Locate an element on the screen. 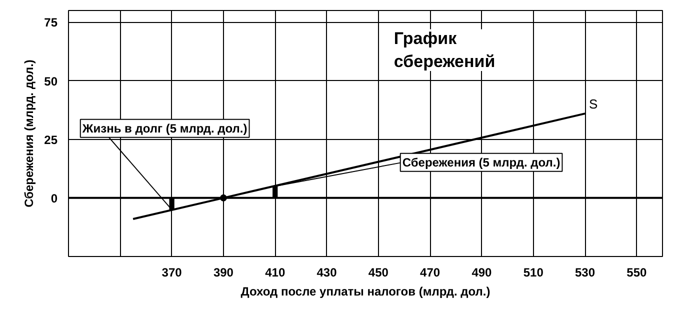 The height and width of the screenshot is (311, 677). x-tick-label: 530 is located at coordinates (585, 273).